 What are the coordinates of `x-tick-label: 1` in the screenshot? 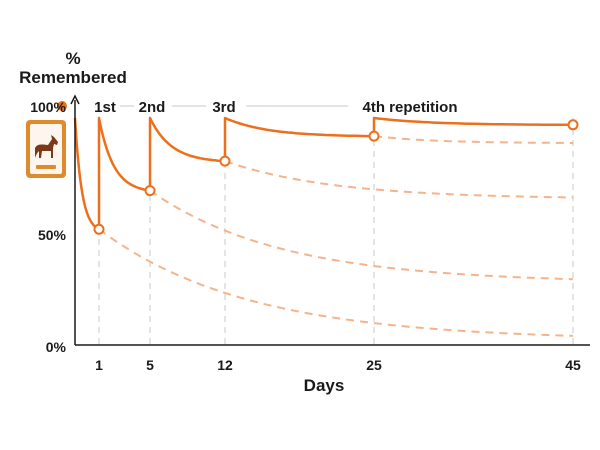 It's located at (99, 365).